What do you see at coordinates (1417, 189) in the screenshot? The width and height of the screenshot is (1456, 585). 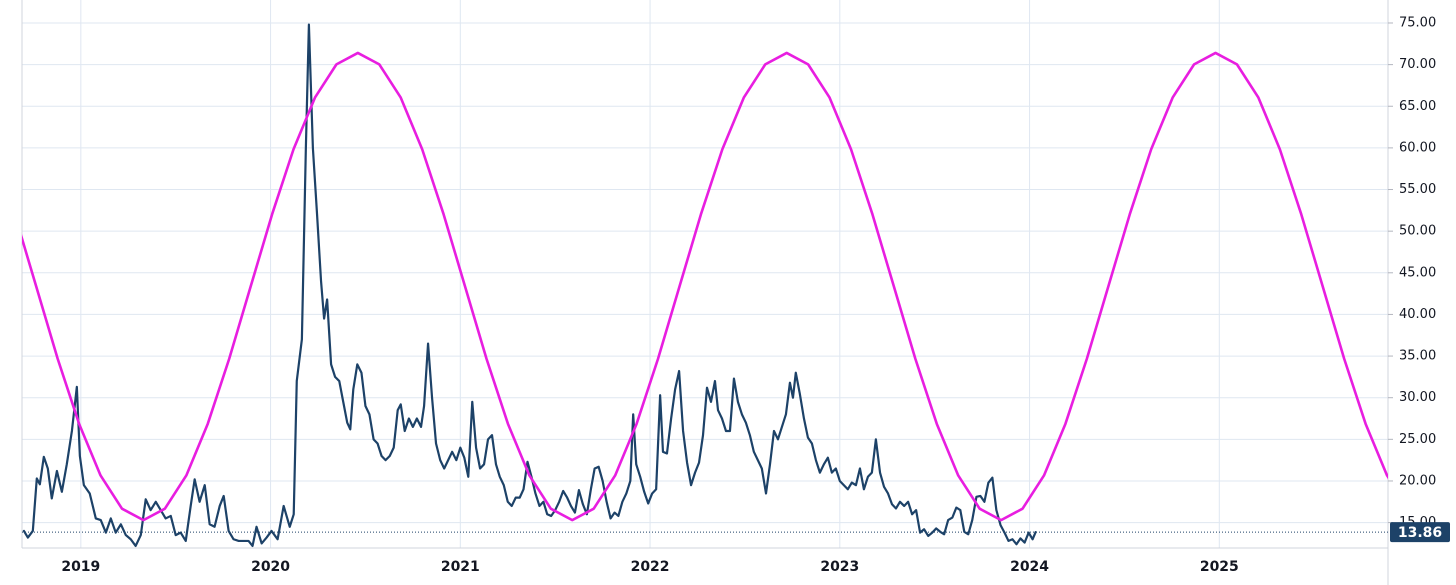 I see `y-tick-label: 55.00` at bounding box center [1417, 189].